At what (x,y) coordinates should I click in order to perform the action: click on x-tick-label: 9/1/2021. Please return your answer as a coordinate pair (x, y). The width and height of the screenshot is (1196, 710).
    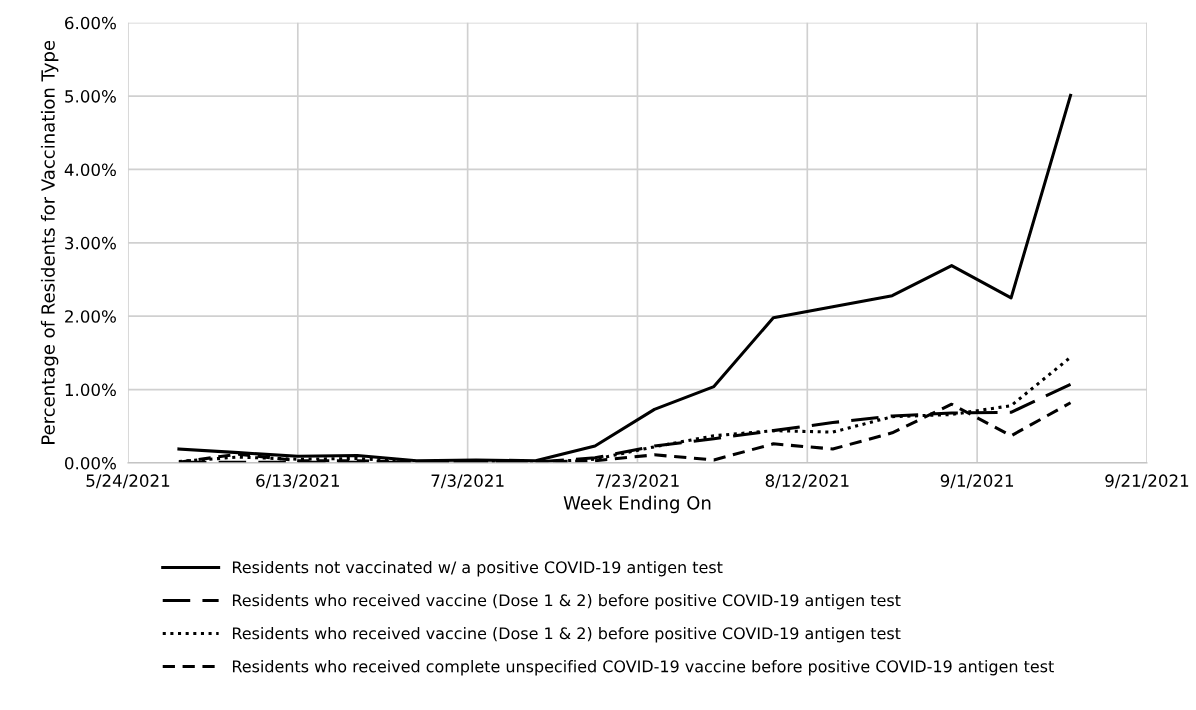
    Looking at the image, I should click on (977, 481).